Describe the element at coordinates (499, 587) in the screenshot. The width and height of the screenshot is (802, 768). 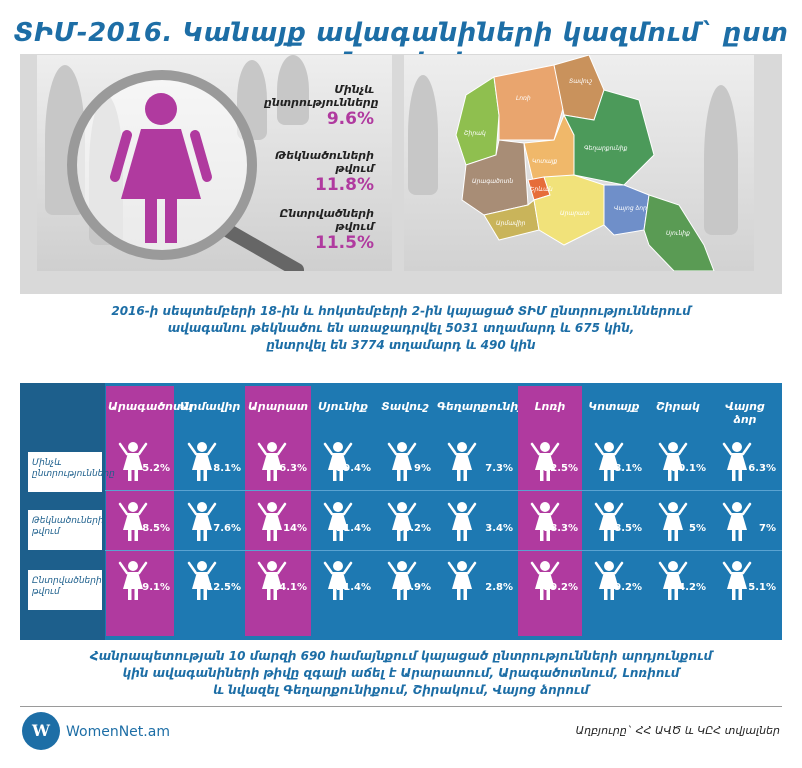
I see `cell-value: 2.8%` at that location.